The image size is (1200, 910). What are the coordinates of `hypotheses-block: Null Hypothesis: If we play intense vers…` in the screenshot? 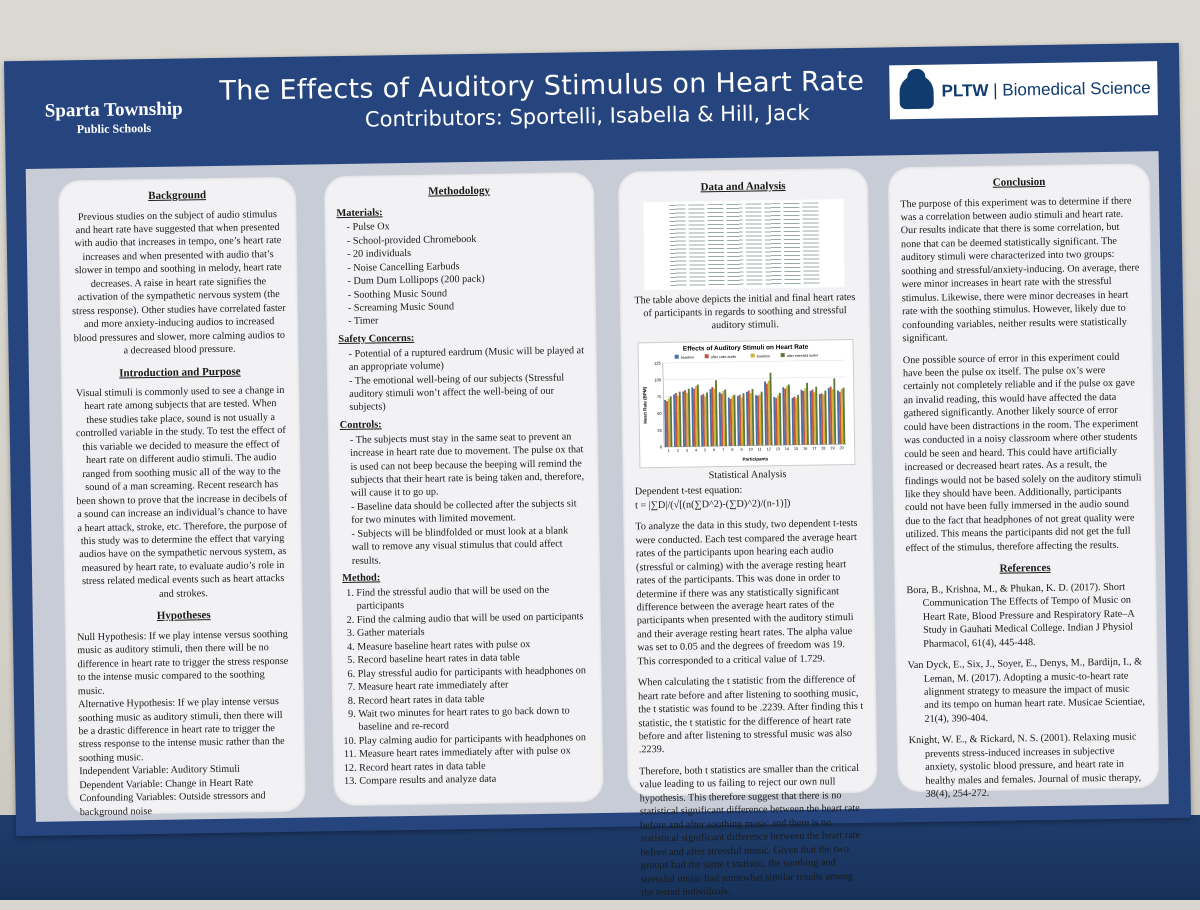 It's located at (185, 724).